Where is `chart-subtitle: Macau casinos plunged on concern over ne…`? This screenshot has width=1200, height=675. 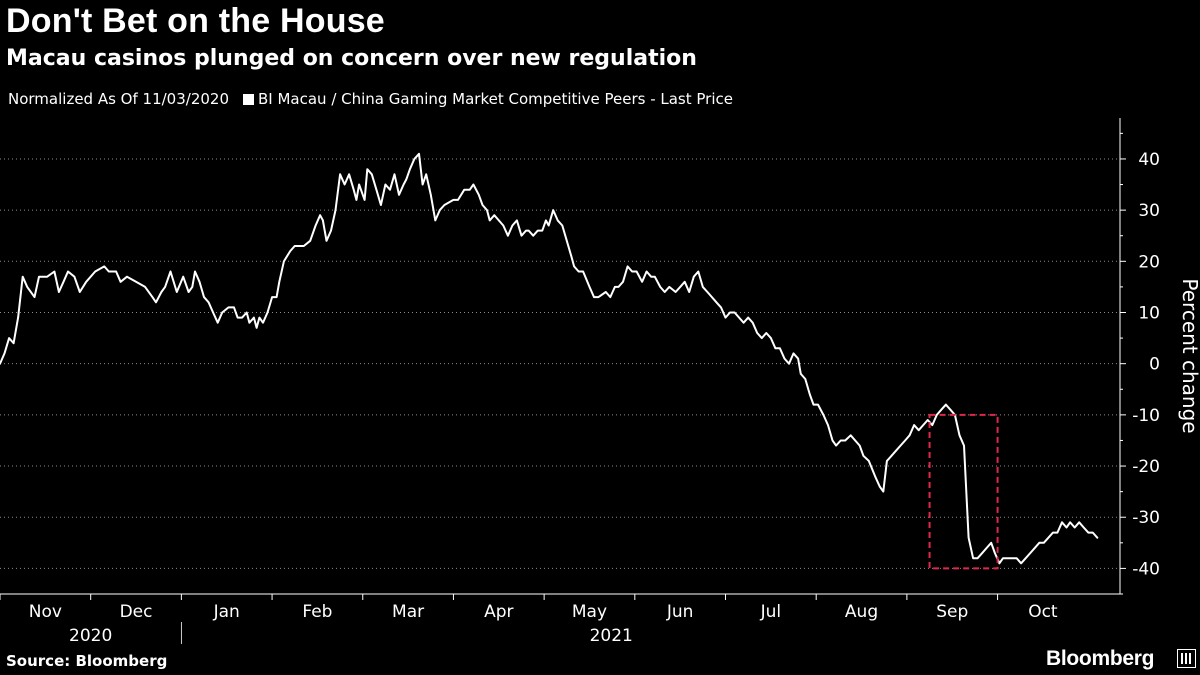 chart-subtitle: Macau casinos plunged on concern over ne… is located at coordinates (351, 58).